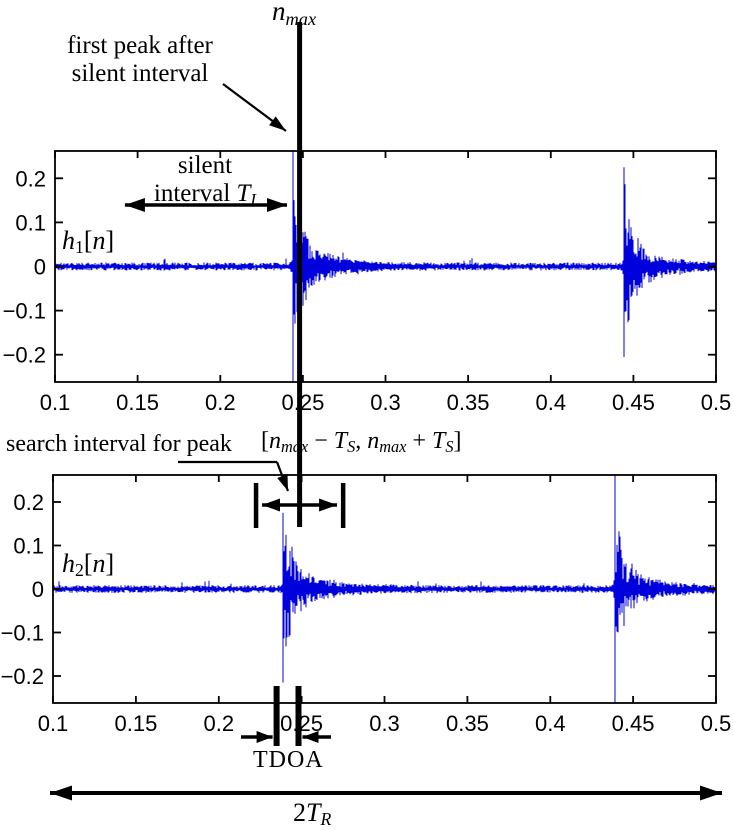 Image resolution: width=734 pixels, height=830 pixels. I want to click on first-peak-annotation: first peak after silent interval, so click(140, 60).